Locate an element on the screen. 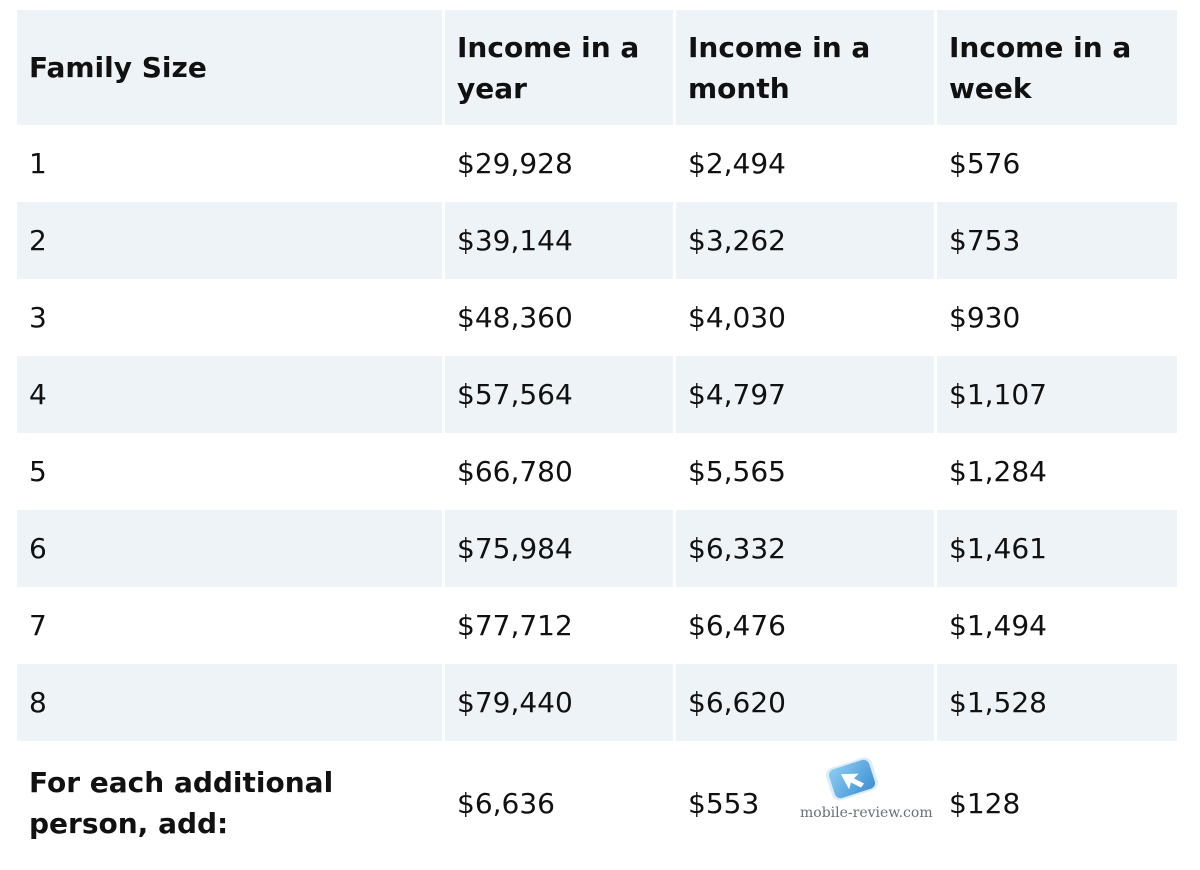 The height and width of the screenshot is (870, 1200). additional-person-label: For each additional person, add: is located at coordinates (229, 803).